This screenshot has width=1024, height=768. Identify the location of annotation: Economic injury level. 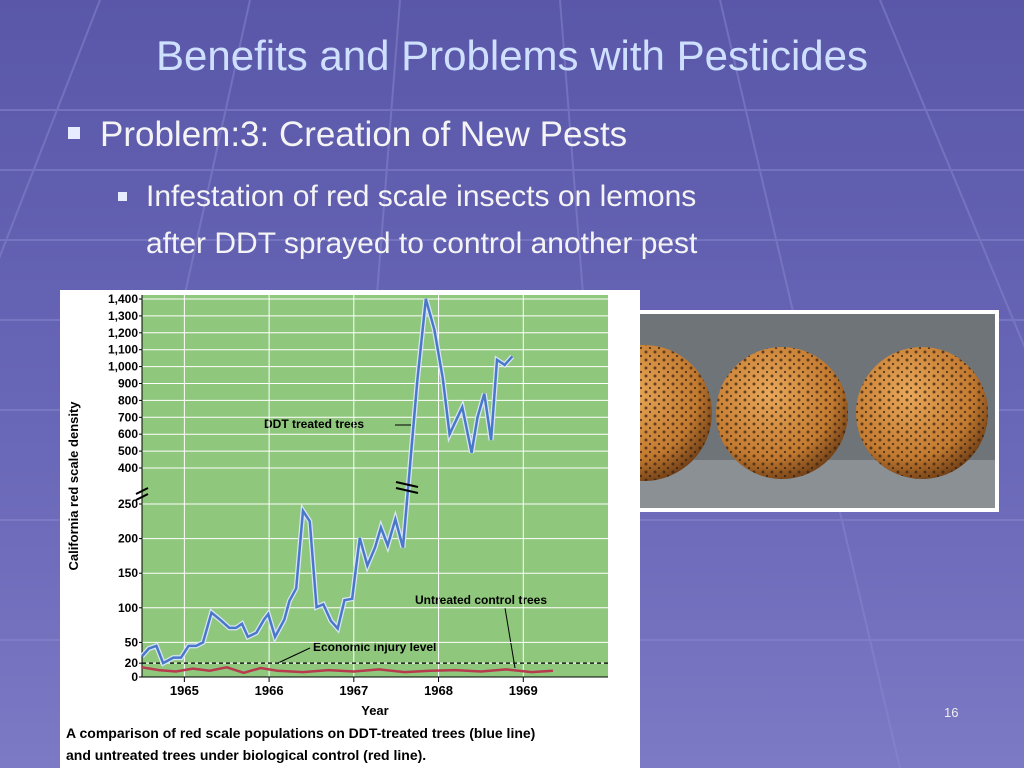
(374, 647).